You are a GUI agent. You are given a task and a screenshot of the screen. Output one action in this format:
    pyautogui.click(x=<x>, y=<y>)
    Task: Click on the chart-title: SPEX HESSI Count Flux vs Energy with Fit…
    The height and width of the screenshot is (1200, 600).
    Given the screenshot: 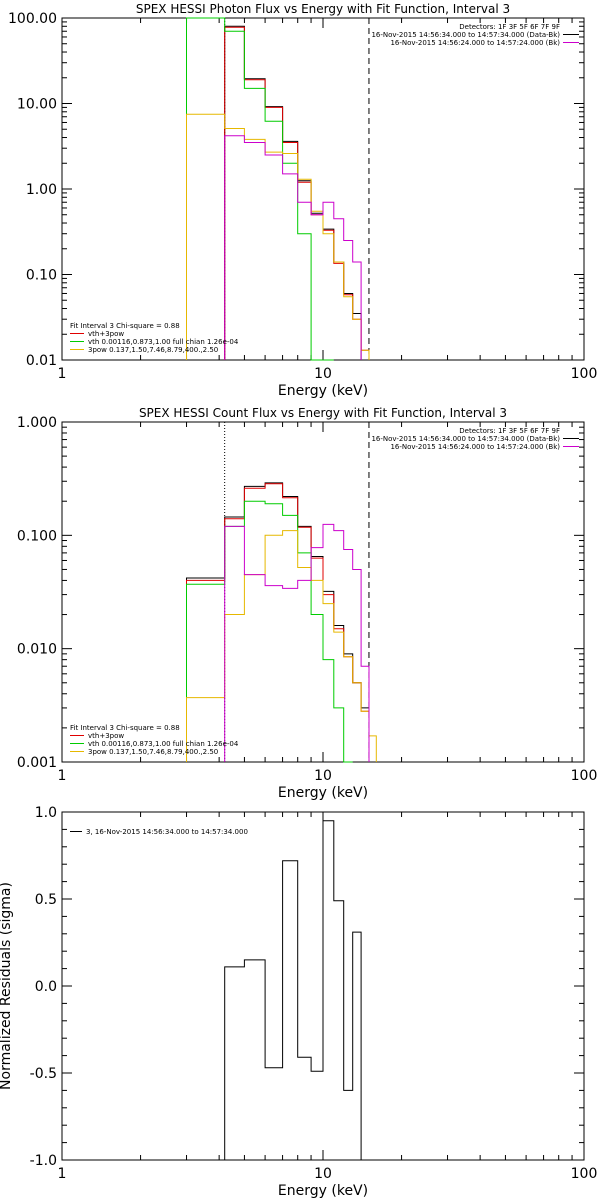 What is the action you would take?
    pyautogui.click(x=323, y=413)
    